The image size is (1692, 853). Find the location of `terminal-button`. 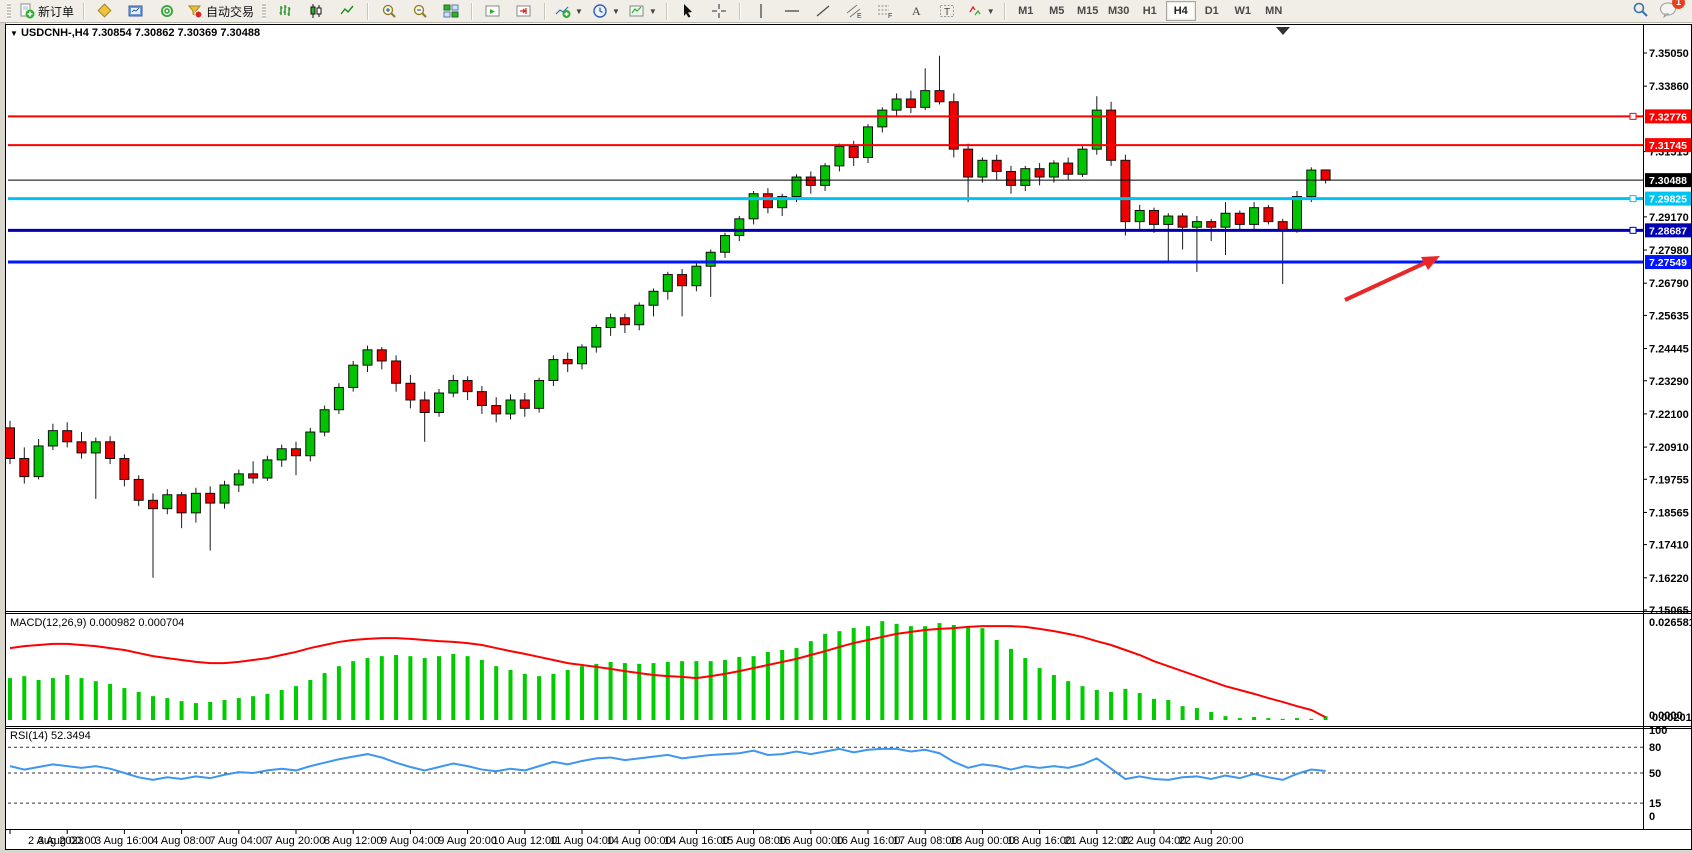

terminal-button is located at coordinates (136, 11).